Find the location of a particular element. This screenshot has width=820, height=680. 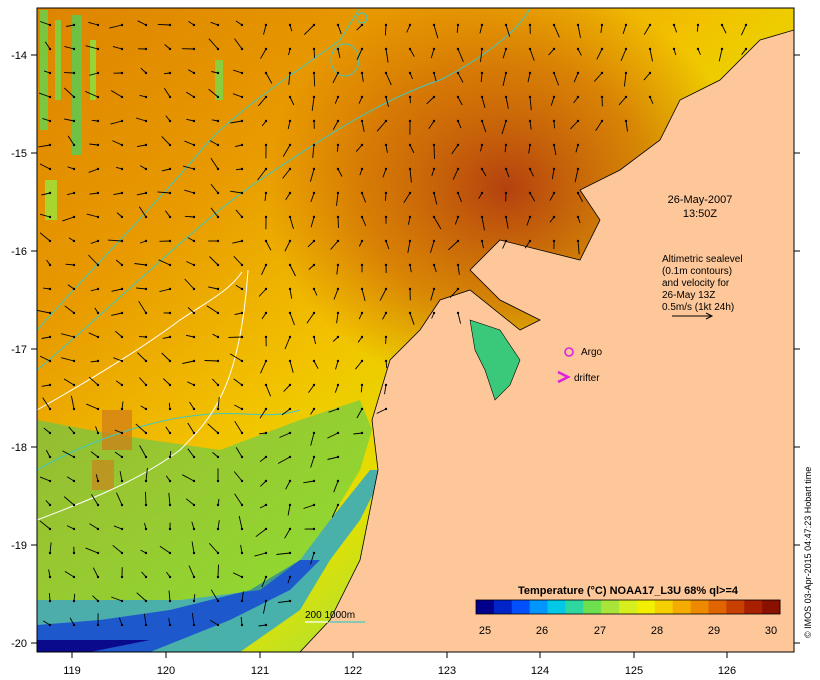

y-tick-label: -14 is located at coordinates (19, 56).